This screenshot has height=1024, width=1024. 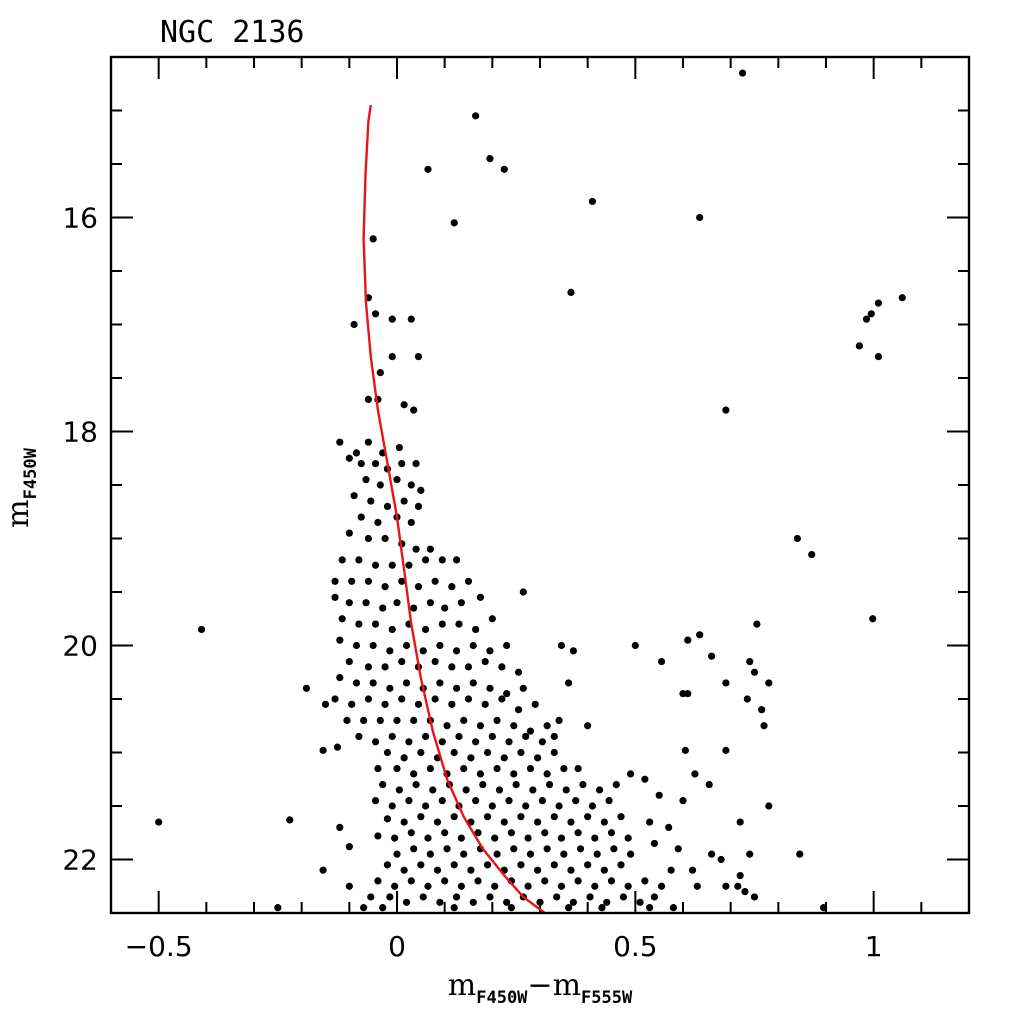 What do you see at coordinates (80, 860) in the screenshot?
I see `y-tick-label: 22` at bounding box center [80, 860].